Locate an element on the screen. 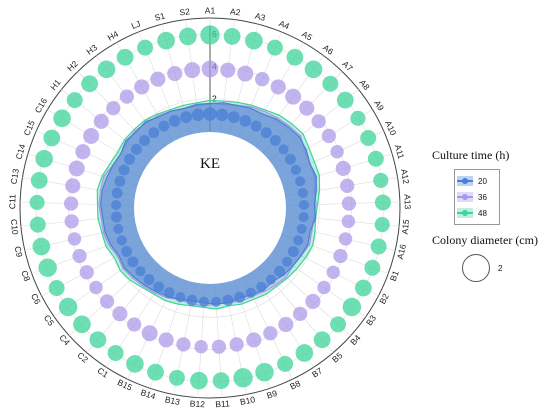 This screenshot has height=420, width=550. bubble-20-C14 is located at coordinates (120, 181).